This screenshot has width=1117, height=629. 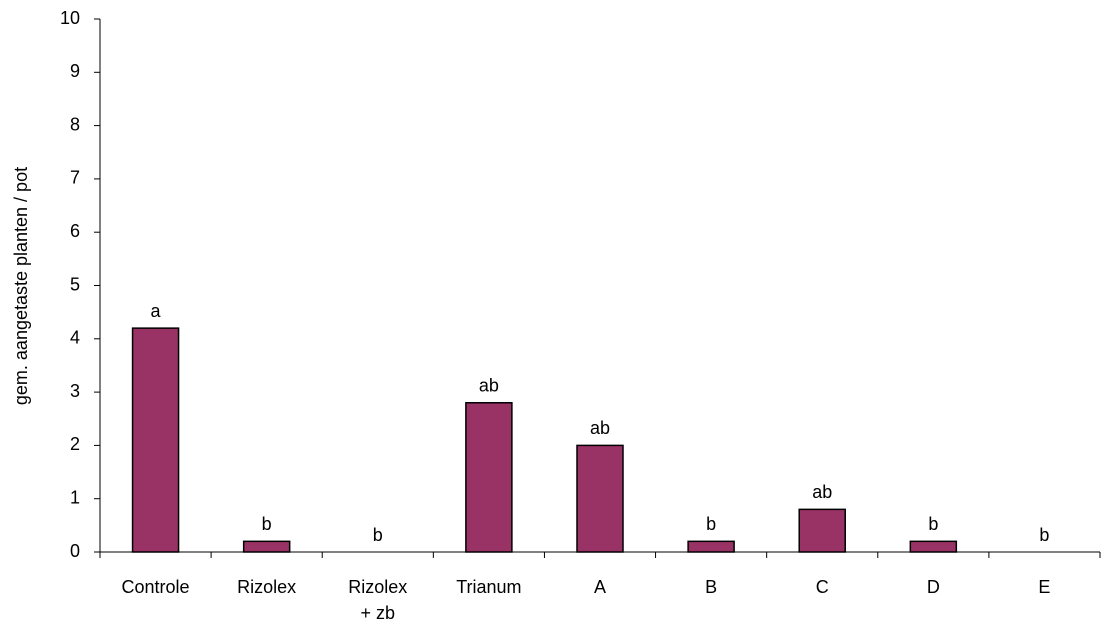 I want to click on x-tick-label: Rizolex + zb, so click(x=377, y=600).